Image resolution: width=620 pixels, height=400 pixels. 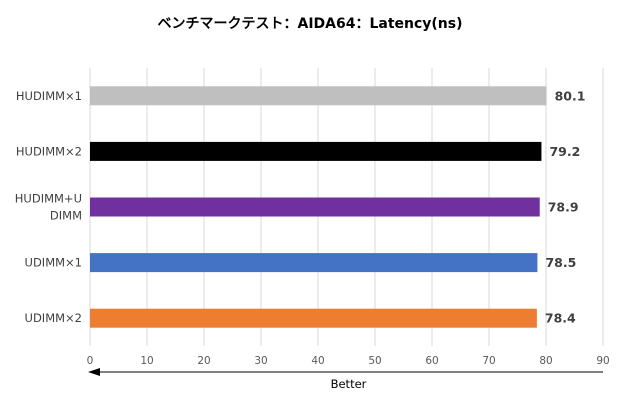 What do you see at coordinates (203, 361) in the screenshot?
I see `x-tick-label-2: 20` at bounding box center [203, 361].